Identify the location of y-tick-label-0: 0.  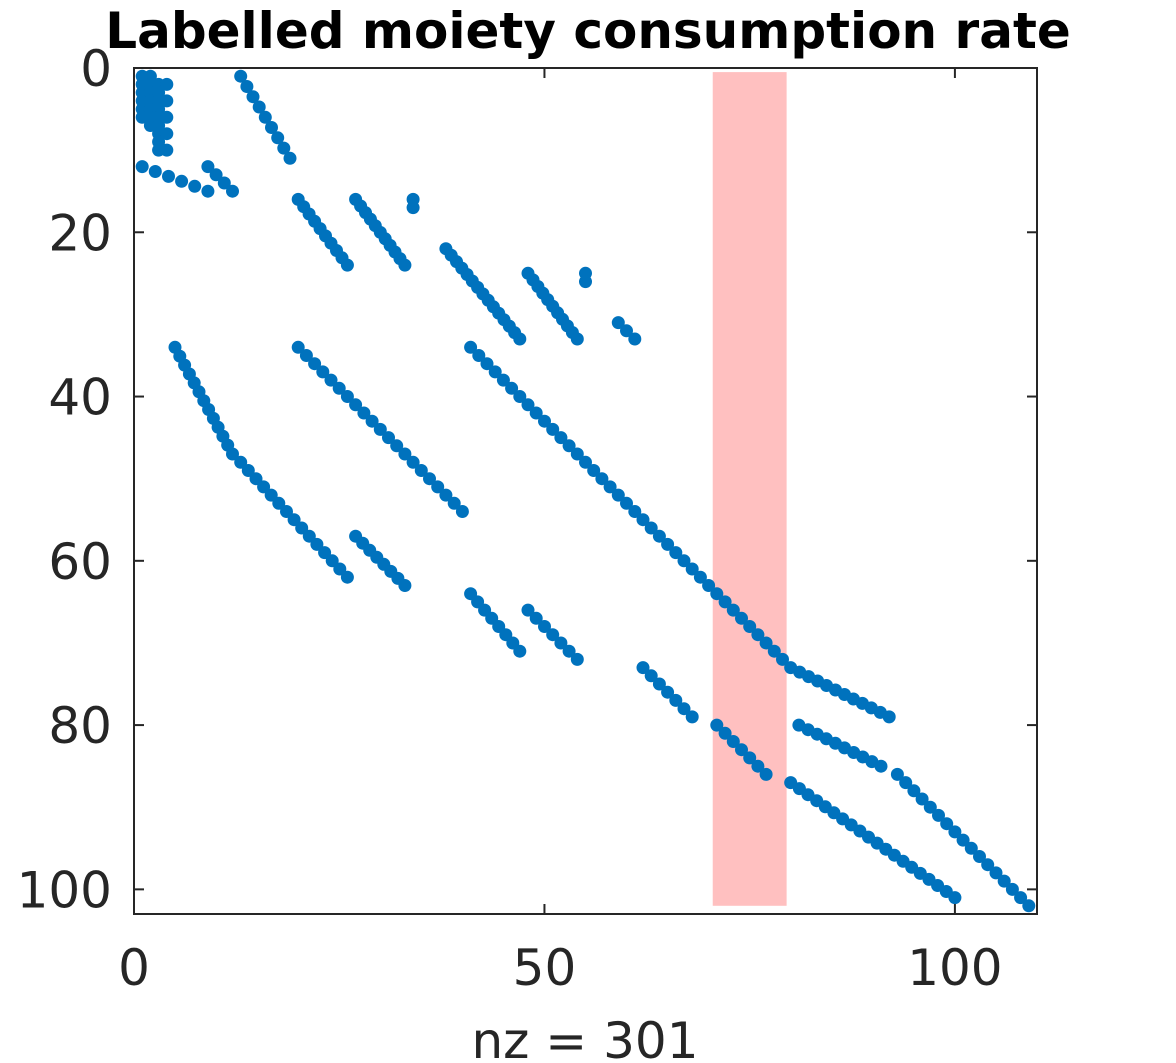
(96, 69).